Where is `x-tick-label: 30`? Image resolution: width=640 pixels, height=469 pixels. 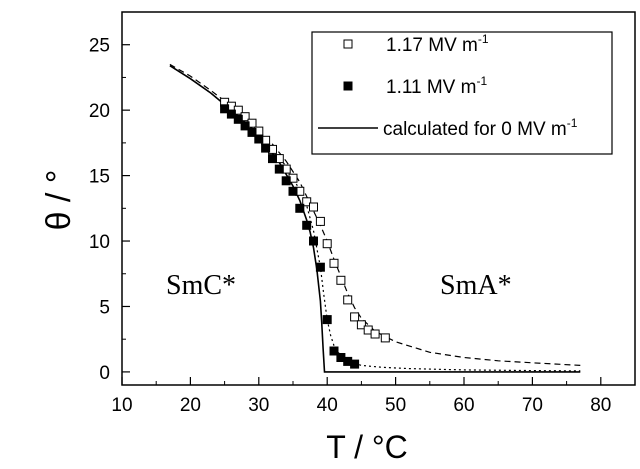 x-tick-label: 30 is located at coordinates (258, 405).